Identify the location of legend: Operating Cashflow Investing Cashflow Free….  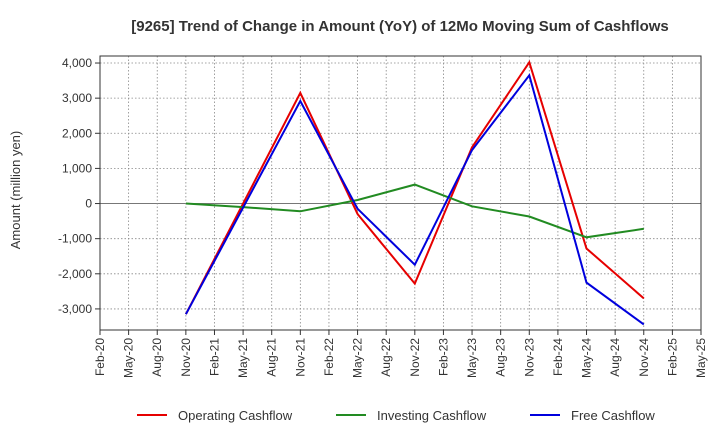
(396, 415).